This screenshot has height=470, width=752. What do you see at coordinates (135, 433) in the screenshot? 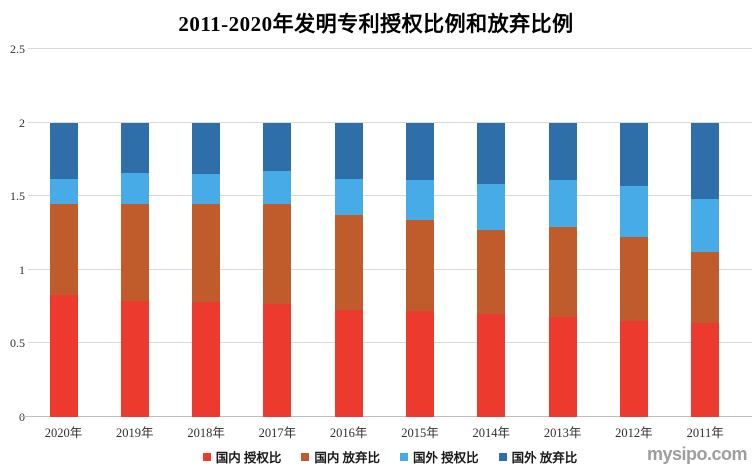
I see `x-tick-label-2019: 2019年` at bounding box center [135, 433].